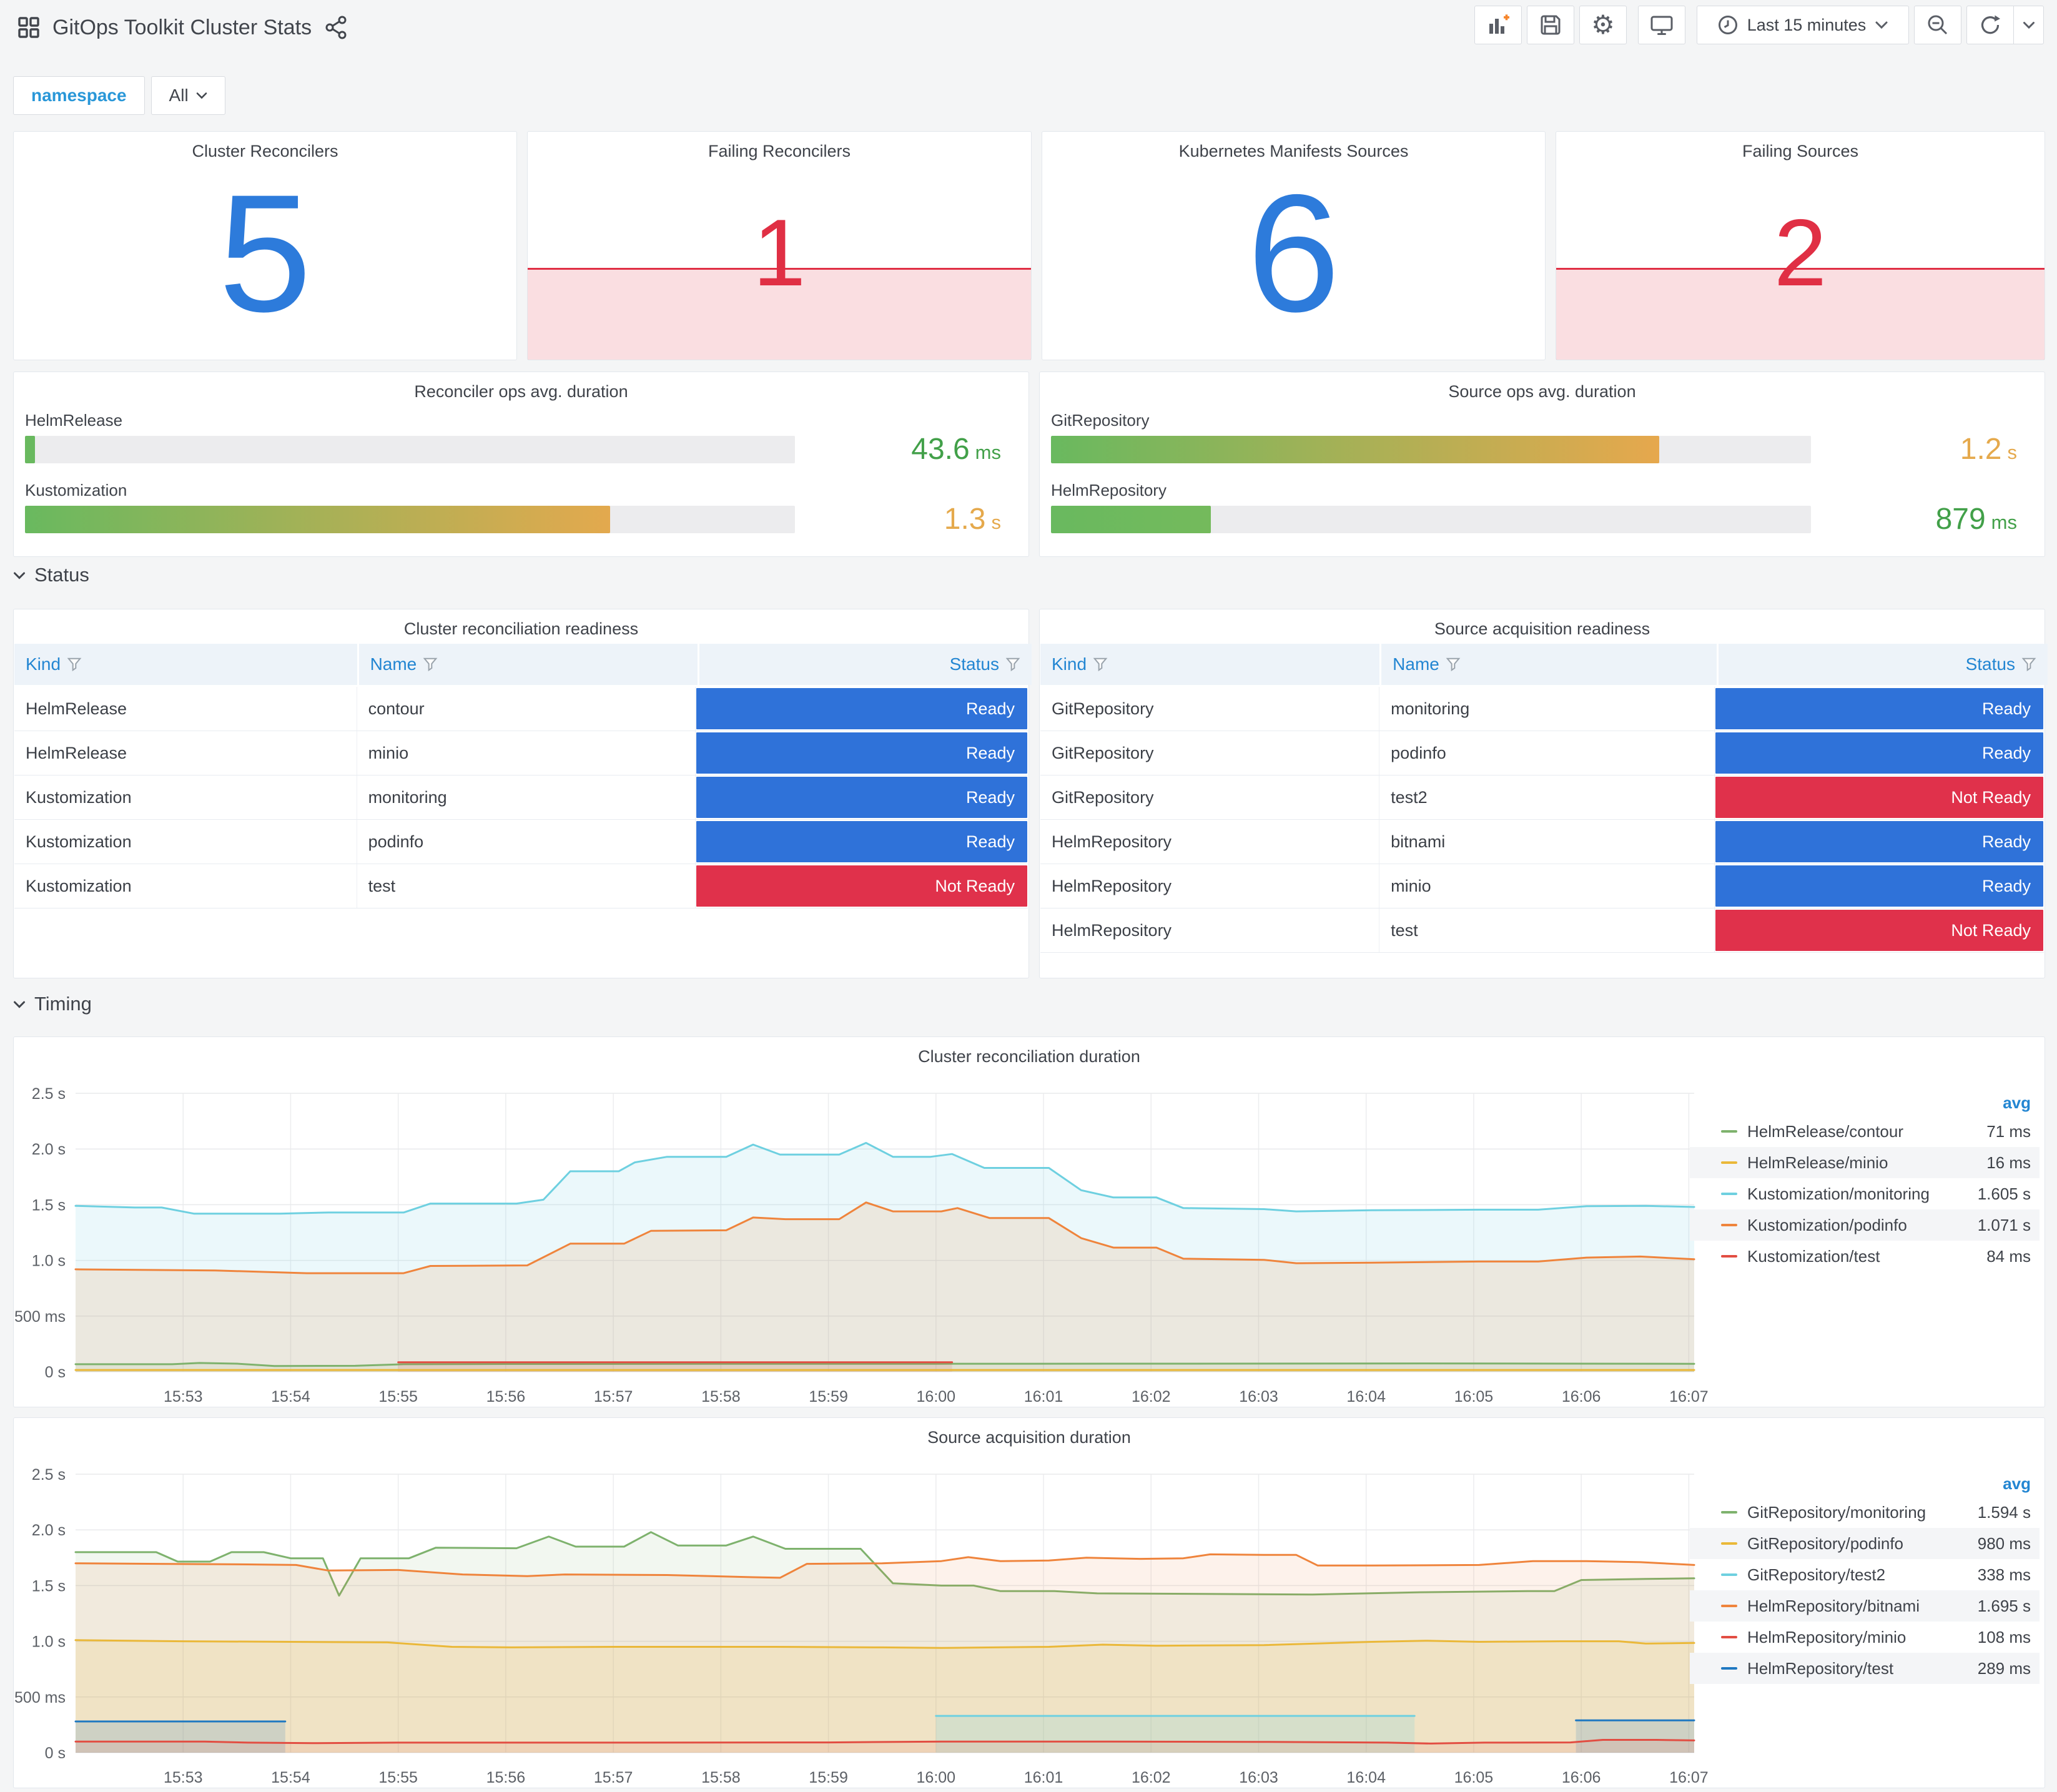 Image resolution: width=2057 pixels, height=1792 pixels. I want to click on legend-item: Kustomization/monitoring 1.605 s, so click(1865, 1193).